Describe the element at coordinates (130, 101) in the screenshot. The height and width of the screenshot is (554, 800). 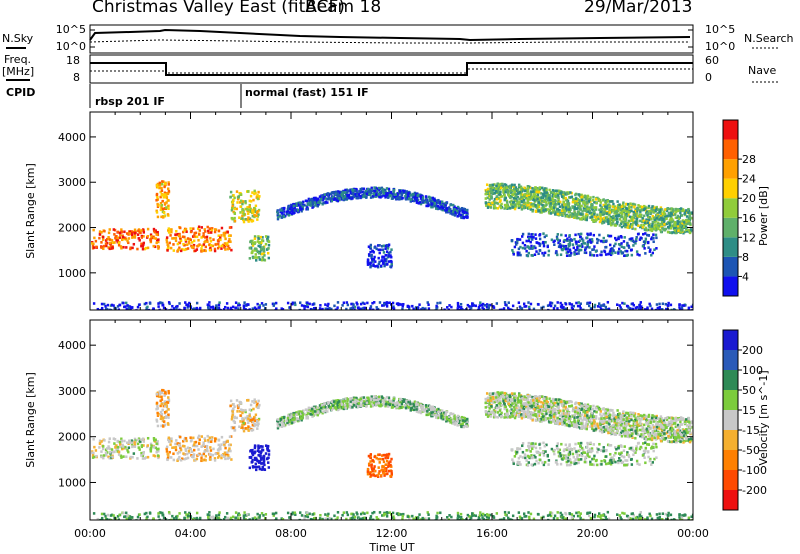
I see `cpid-mode-1: rbsp 201 IF` at that location.